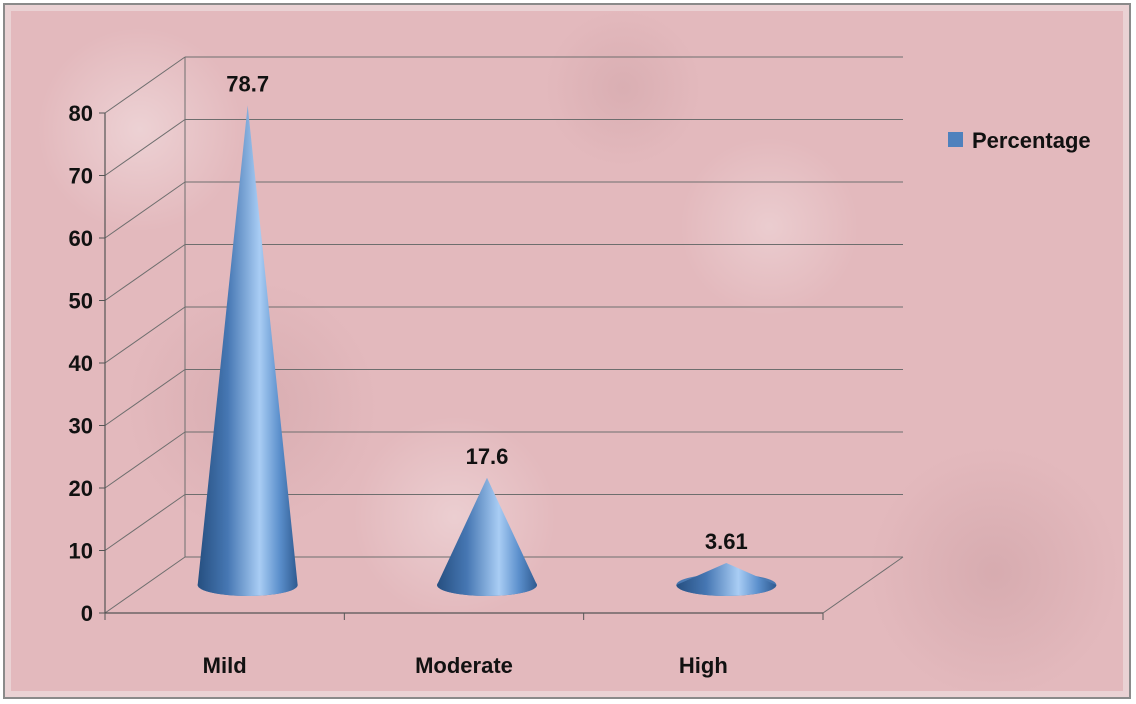 This screenshot has height=704, width=1136. I want to click on y-tick-label-20: 20, so click(81, 488).